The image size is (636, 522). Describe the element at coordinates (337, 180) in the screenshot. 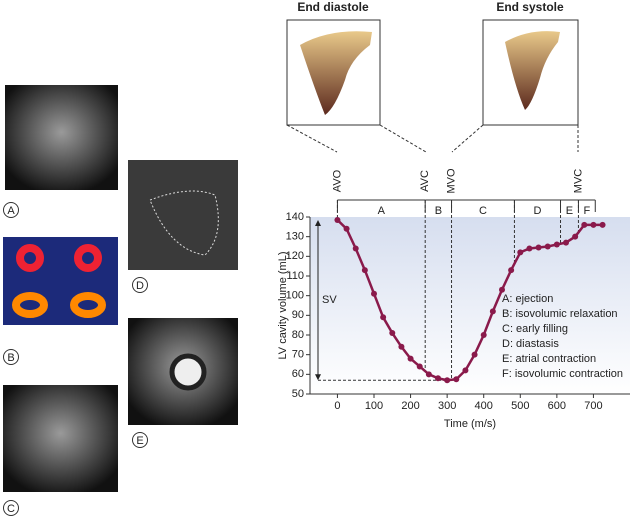

I see `event-label: AVO` at that location.